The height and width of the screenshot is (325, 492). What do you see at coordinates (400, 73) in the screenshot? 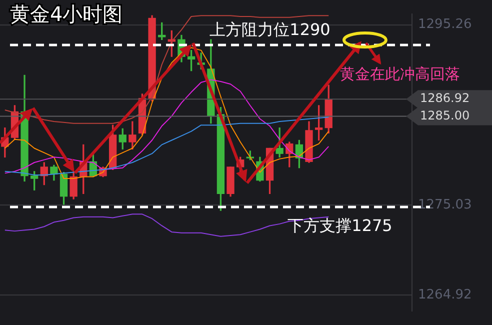
I see `annotation: 黄金在此冲高回落` at bounding box center [400, 73].